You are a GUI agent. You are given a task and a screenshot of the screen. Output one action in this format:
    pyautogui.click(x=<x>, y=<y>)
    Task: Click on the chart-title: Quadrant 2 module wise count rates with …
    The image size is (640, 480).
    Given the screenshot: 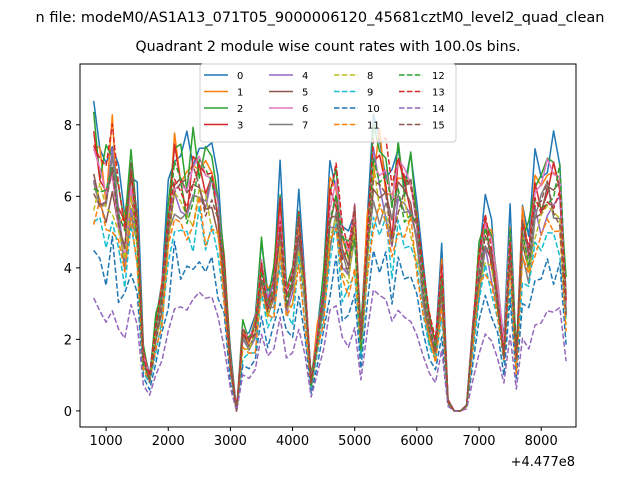 What is the action you would take?
    pyautogui.click(x=327, y=47)
    